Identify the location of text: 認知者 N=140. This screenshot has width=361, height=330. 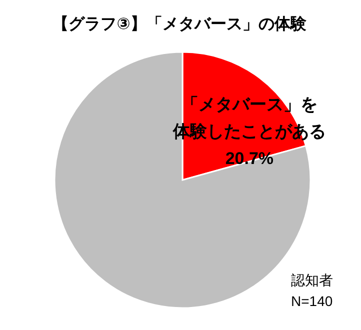
(312, 290).